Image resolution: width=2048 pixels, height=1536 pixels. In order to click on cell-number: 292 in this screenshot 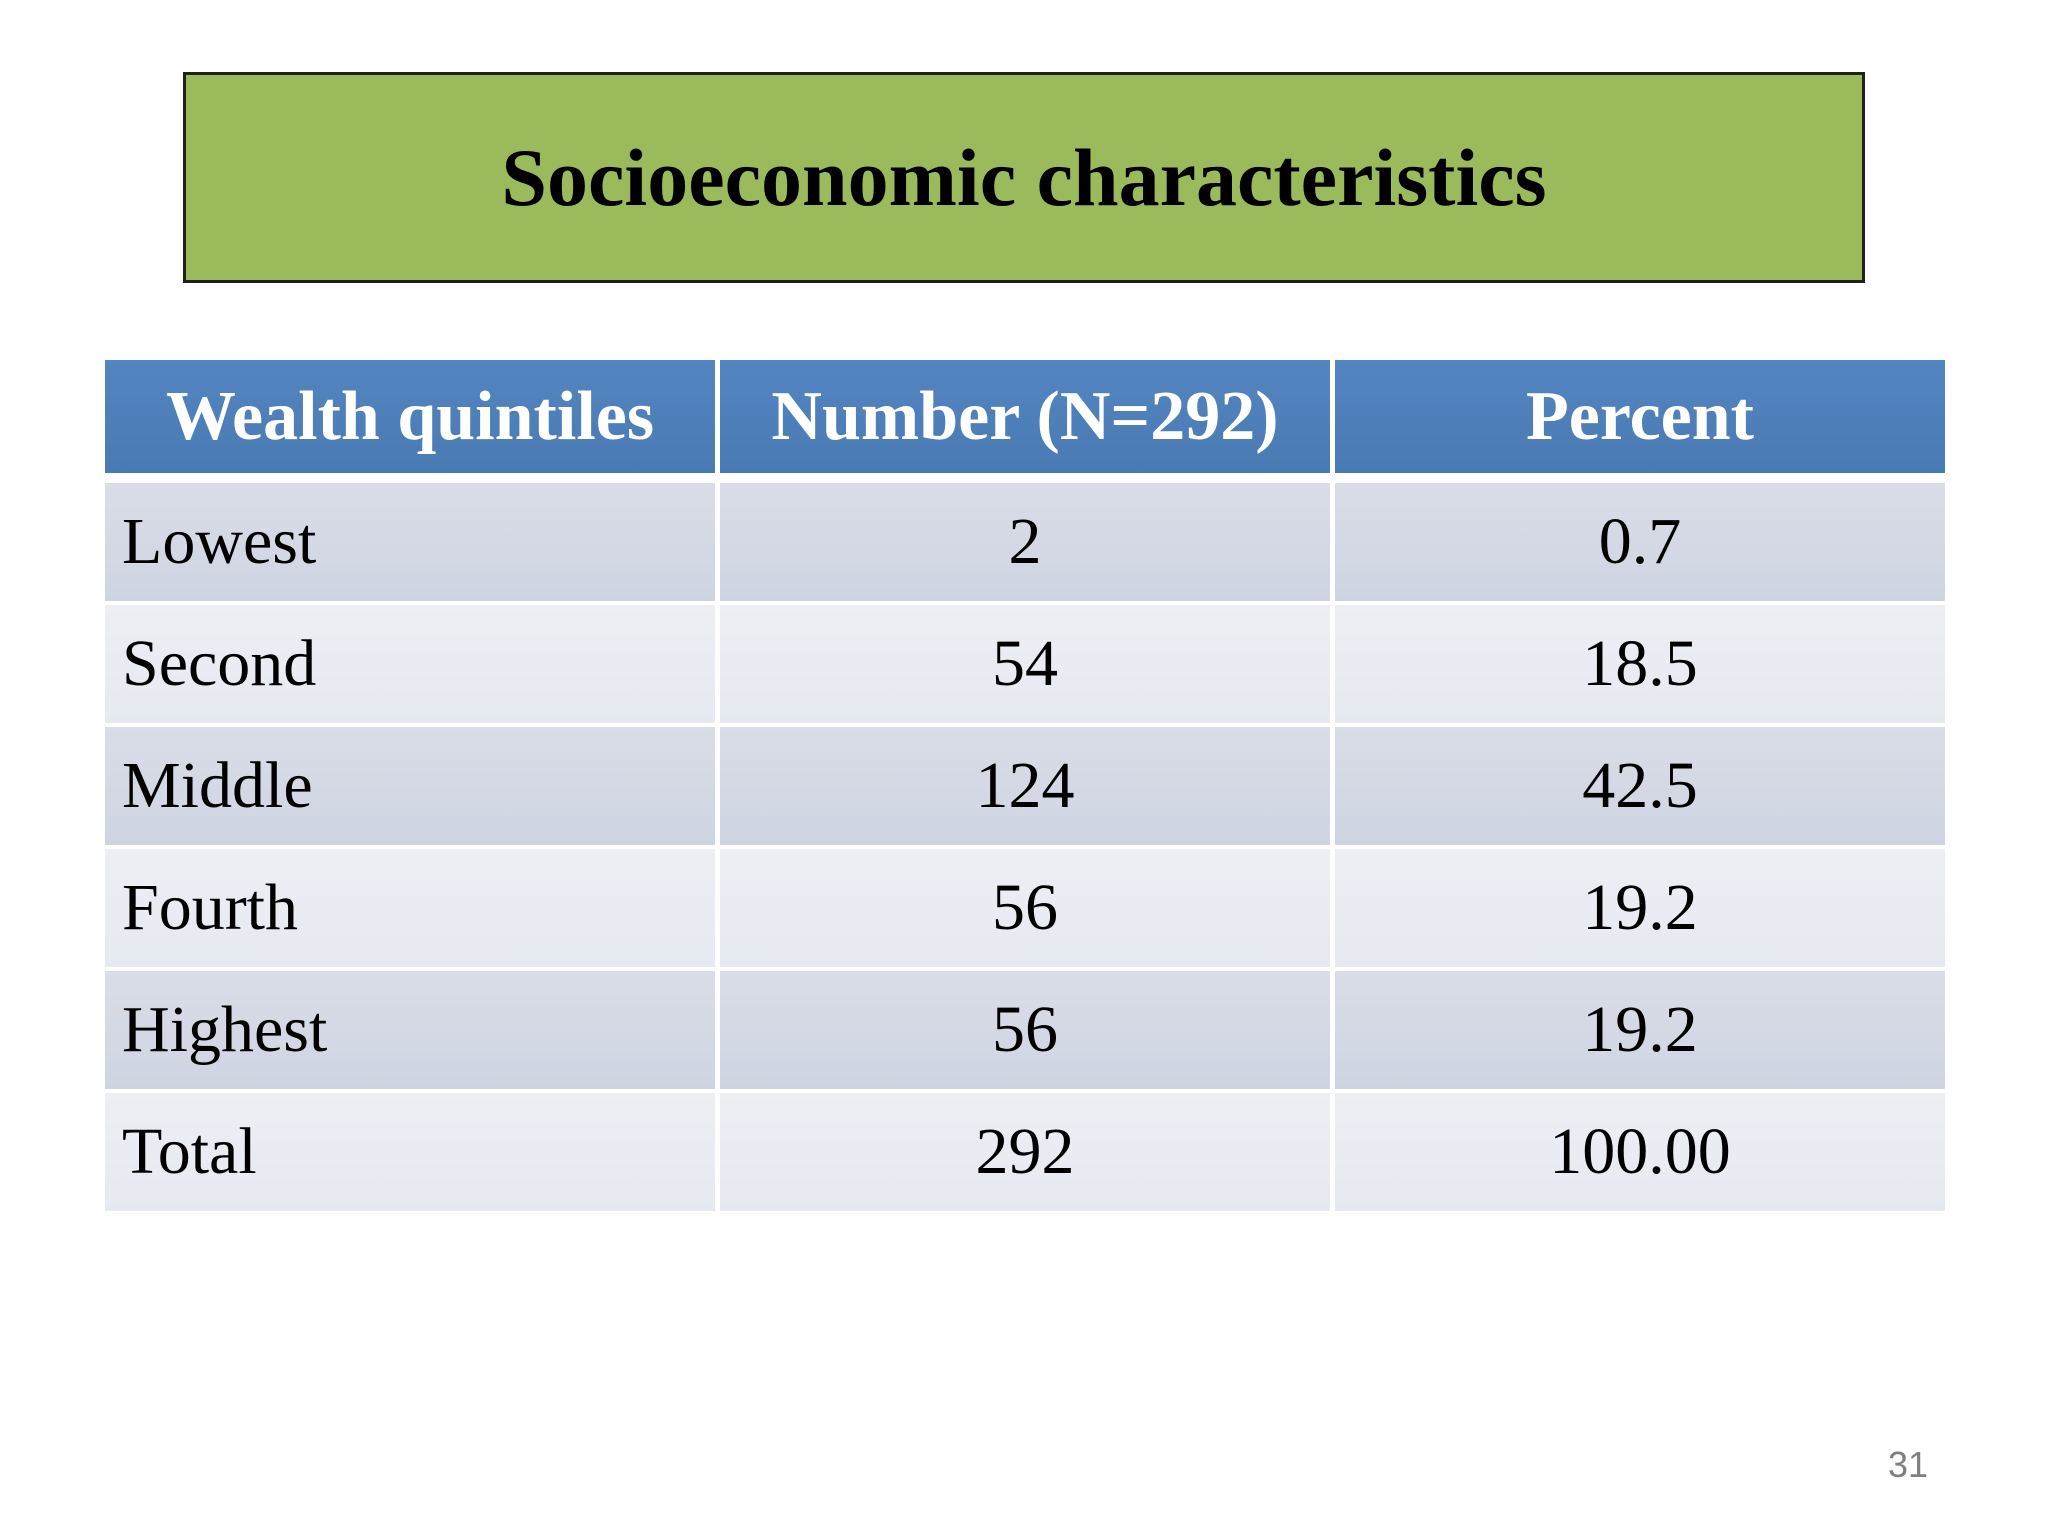, I will do `click(1025, 1152)`.